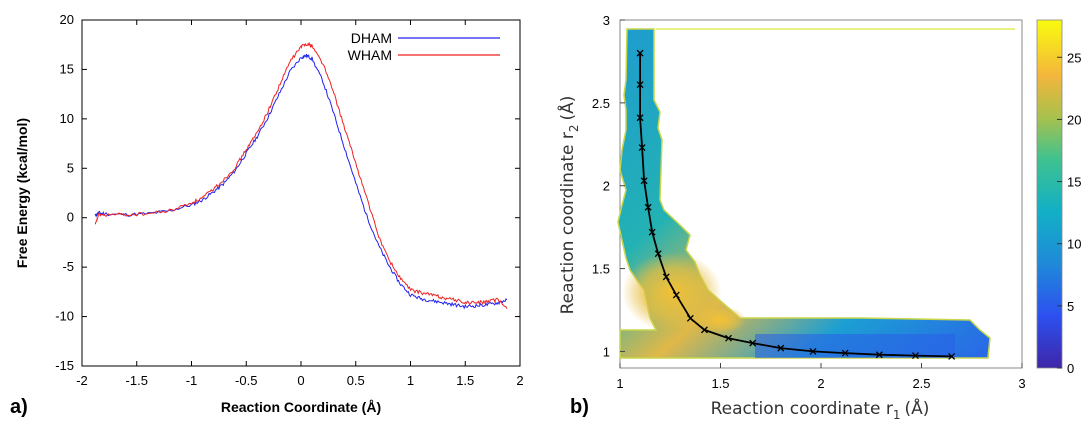 Image resolution: width=1083 pixels, height=425 pixels. What do you see at coordinates (137, 380) in the screenshot?
I see `x-tick-label: -1.5` at bounding box center [137, 380].